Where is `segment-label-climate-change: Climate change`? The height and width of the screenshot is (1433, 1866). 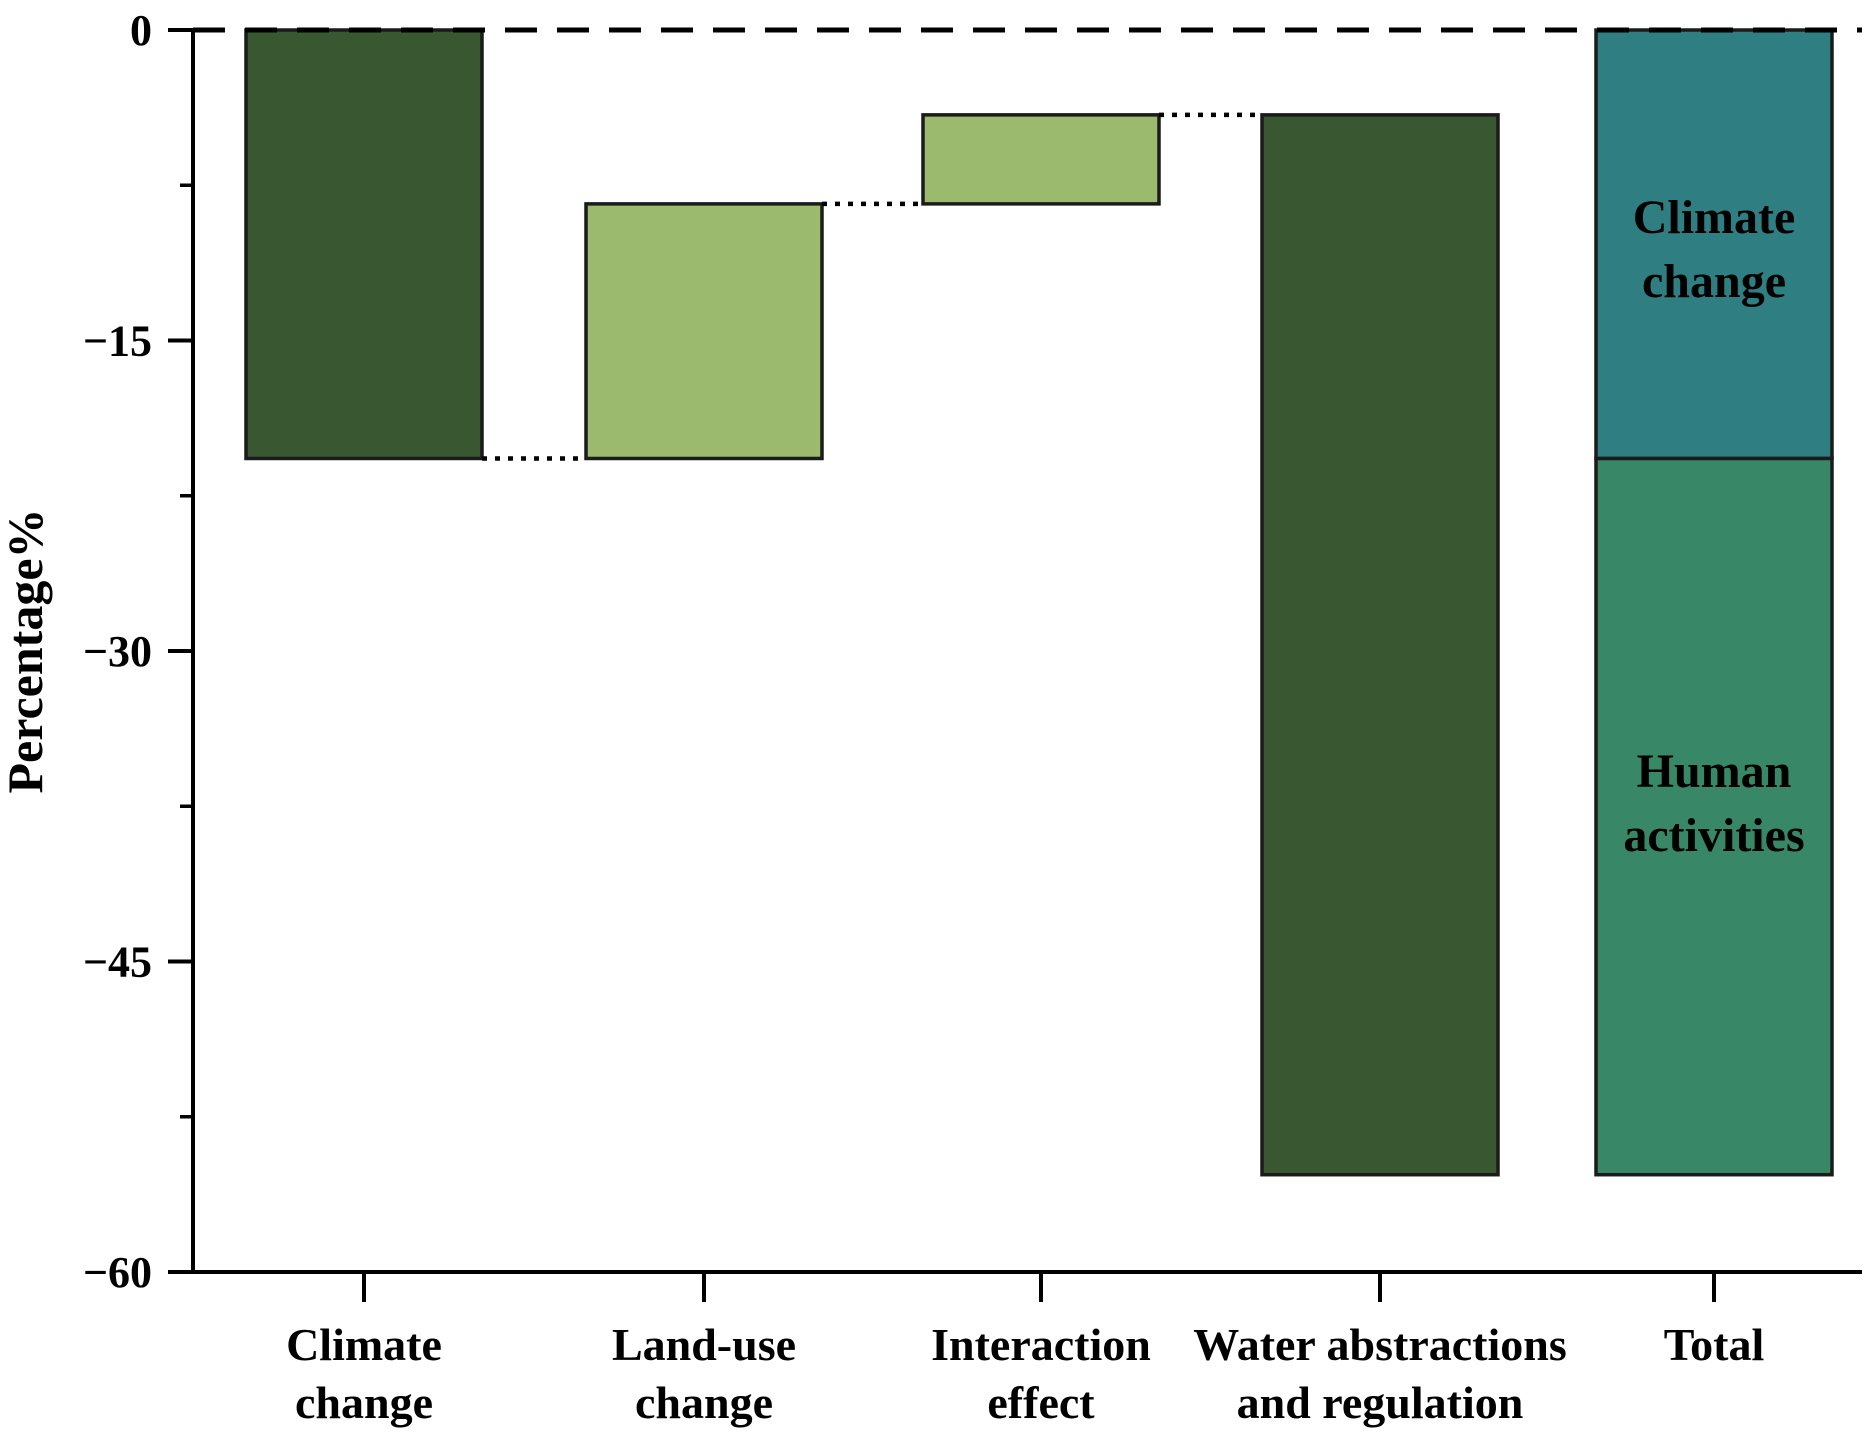 segment-label-climate-change: Climate change is located at coordinates (1714, 249).